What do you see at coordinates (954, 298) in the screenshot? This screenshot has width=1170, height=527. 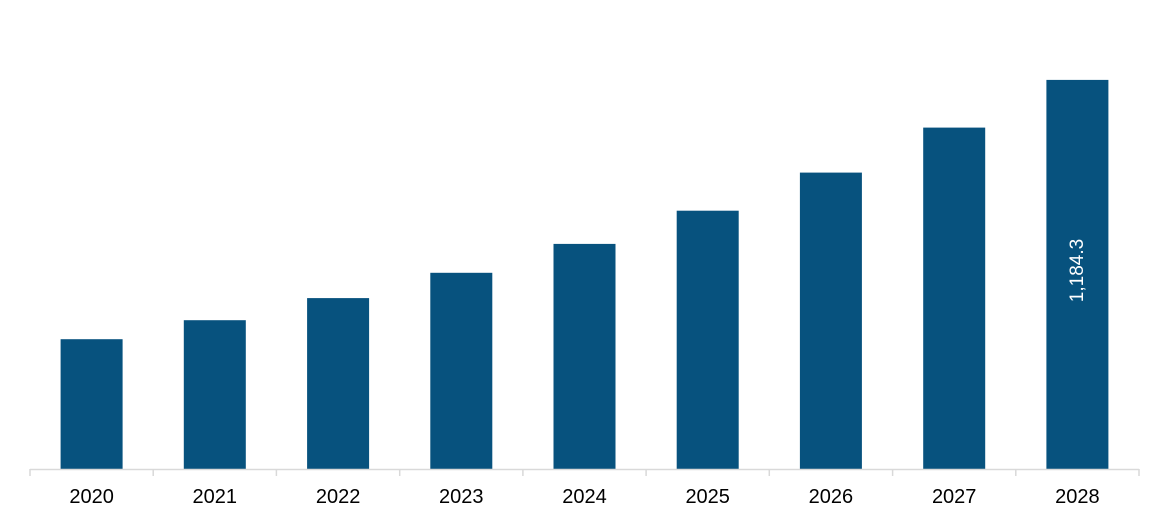 I see `bar-2027` at bounding box center [954, 298].